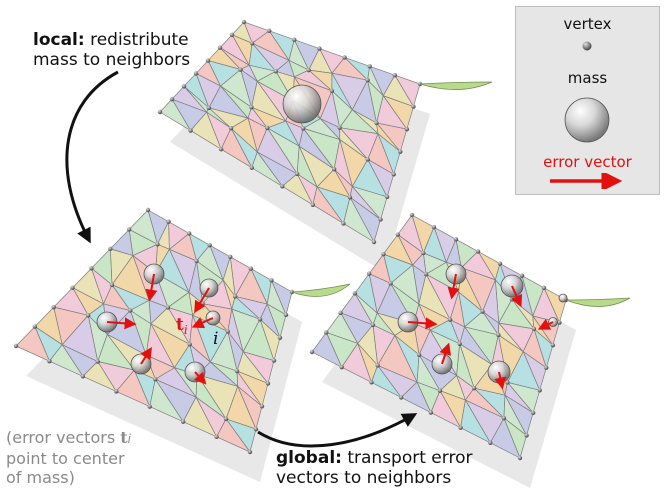 Image resolution: width=665 pixels, height=493 pixels. What do you see at coordinates (337, 430) in the screenshot?
I see `global-step-arrow` at bounding box center [337, 430].